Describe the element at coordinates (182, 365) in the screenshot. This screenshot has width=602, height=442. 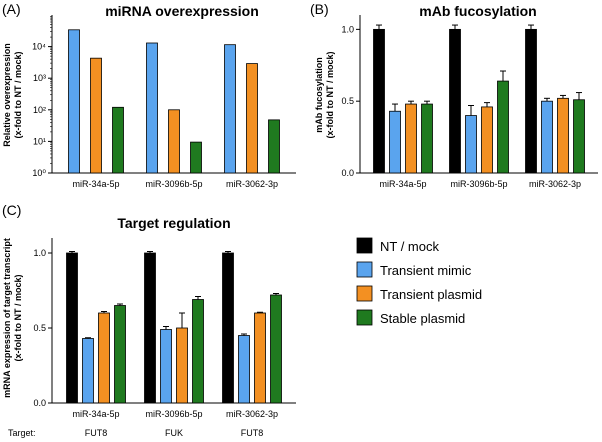
I see `panel-c-bar-mir-3096b-5p-transient-plasmid` at that location.